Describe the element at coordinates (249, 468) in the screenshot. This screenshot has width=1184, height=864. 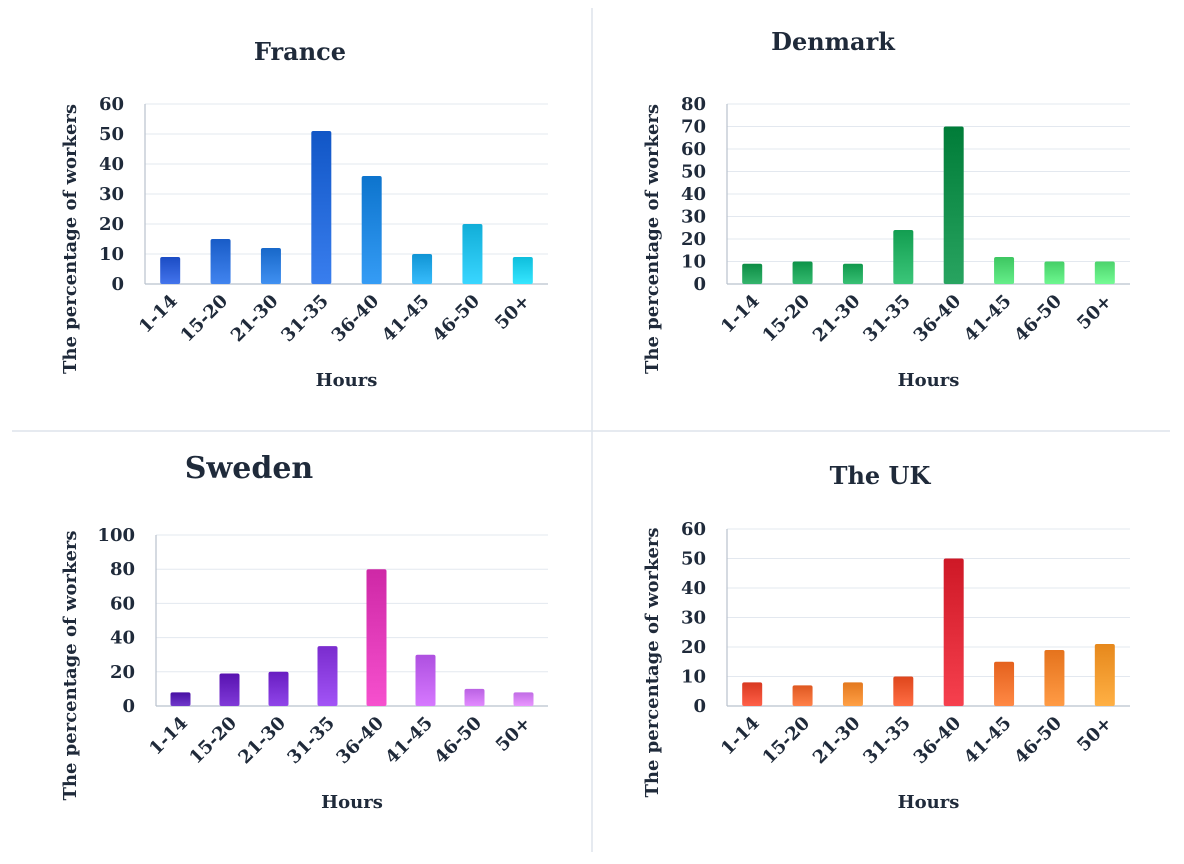
I see `sweden-chart-title: Sweden` at that location.